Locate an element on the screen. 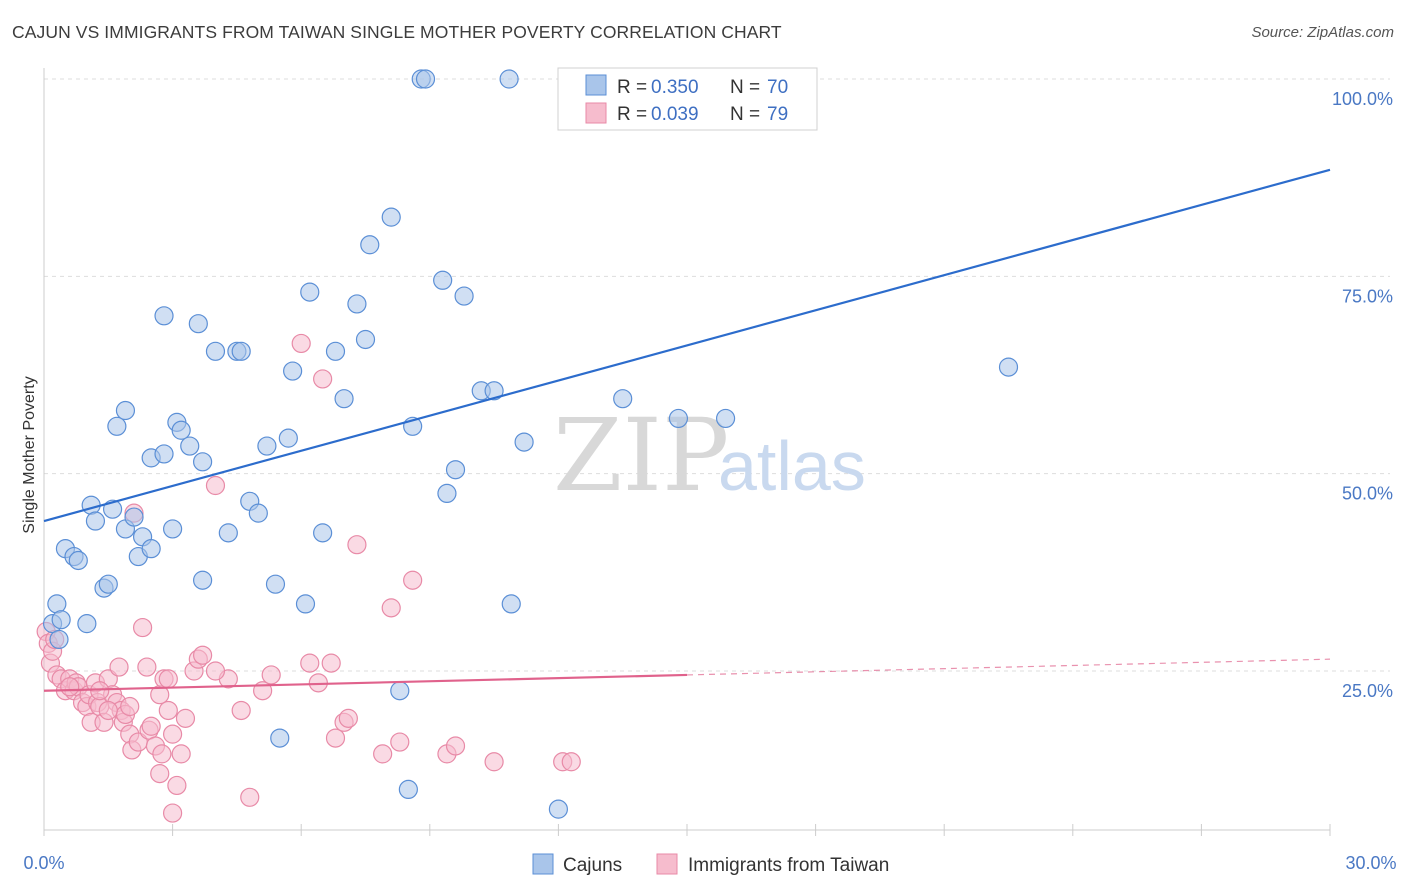 The width and height of the screenshot is (1406, 892). bottom-legend-swatch-taiwan is located at coordinates (667, 864).